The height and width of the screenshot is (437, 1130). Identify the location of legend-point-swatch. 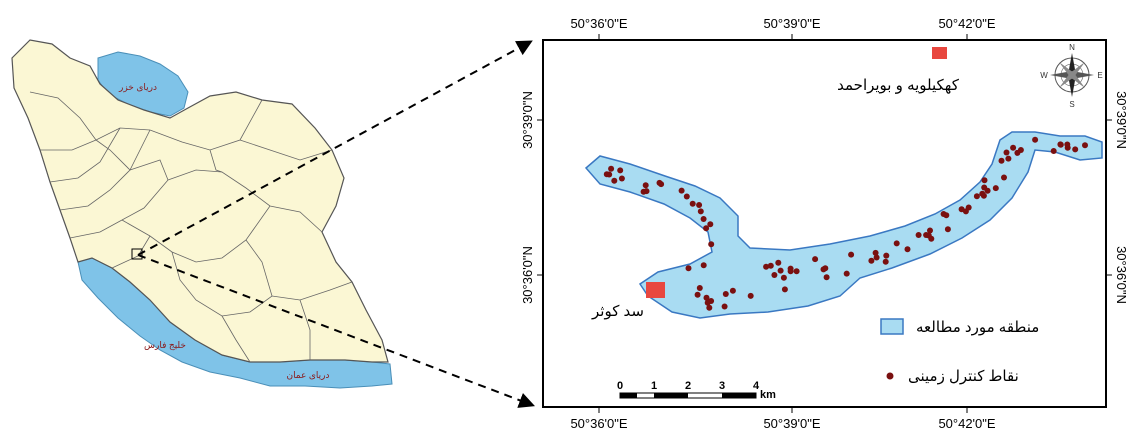
(890, 376).